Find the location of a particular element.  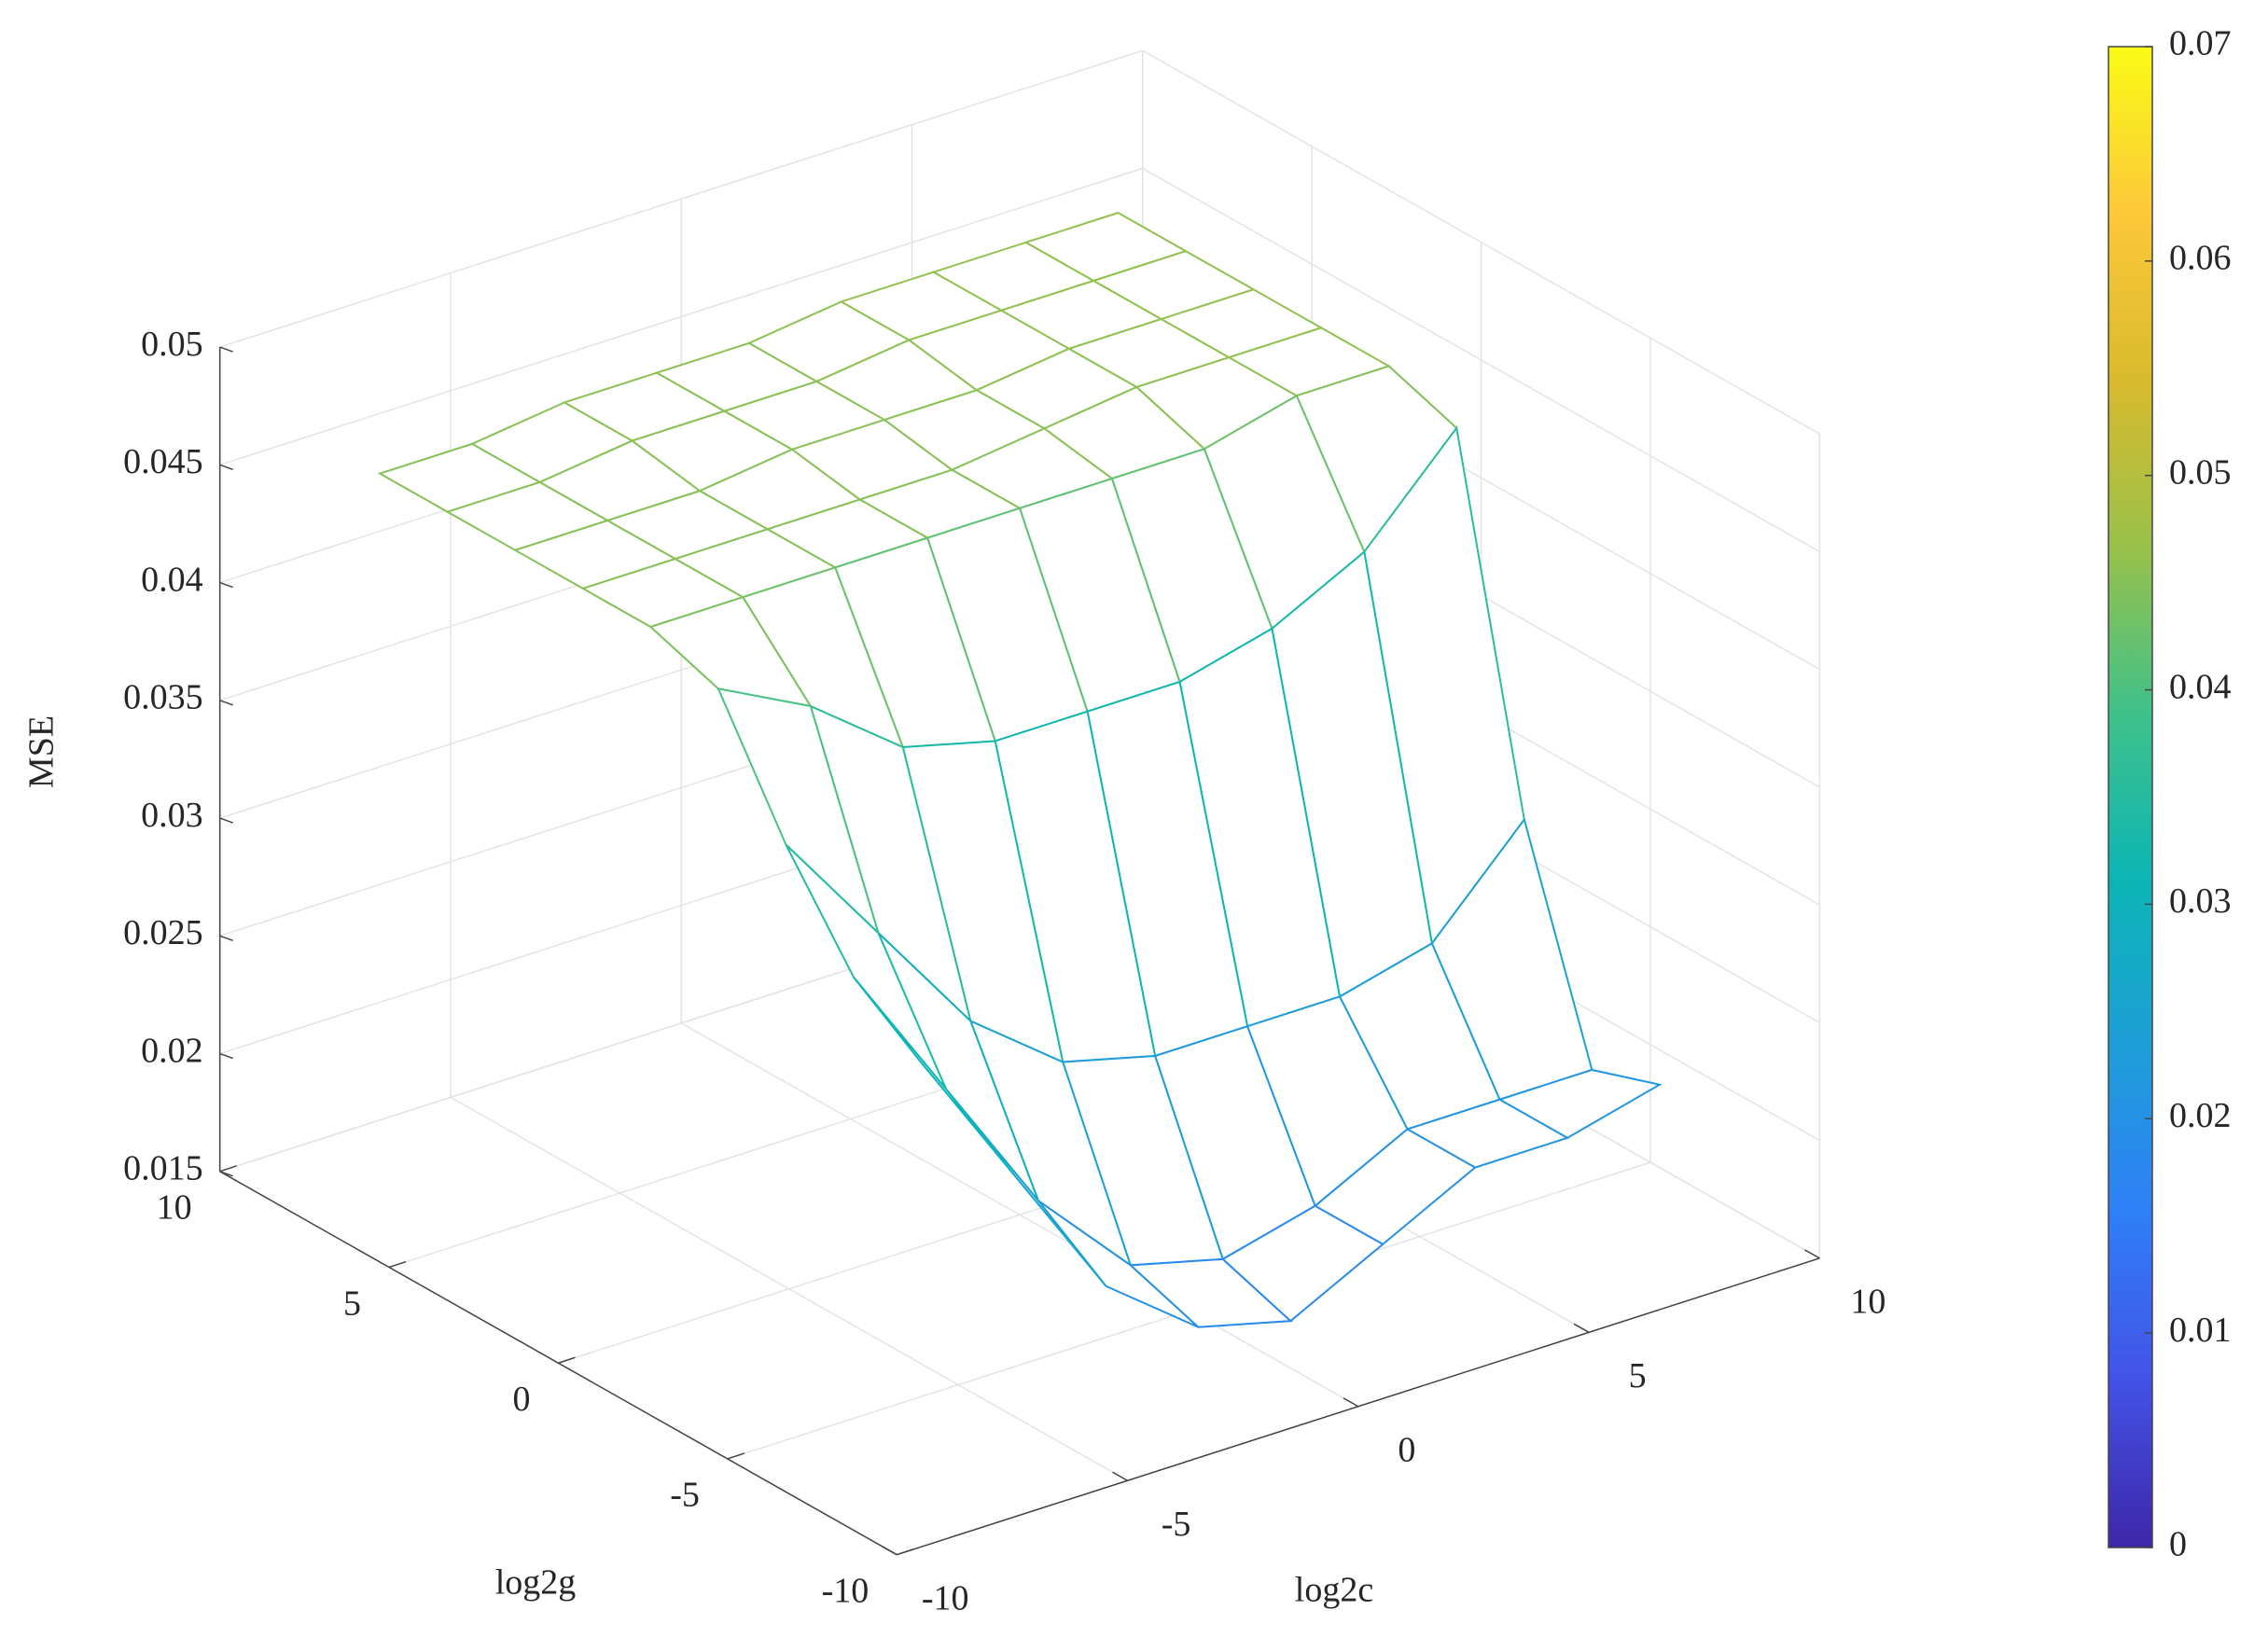

z-axis-label: MSE is located at coordinates (42, 751).